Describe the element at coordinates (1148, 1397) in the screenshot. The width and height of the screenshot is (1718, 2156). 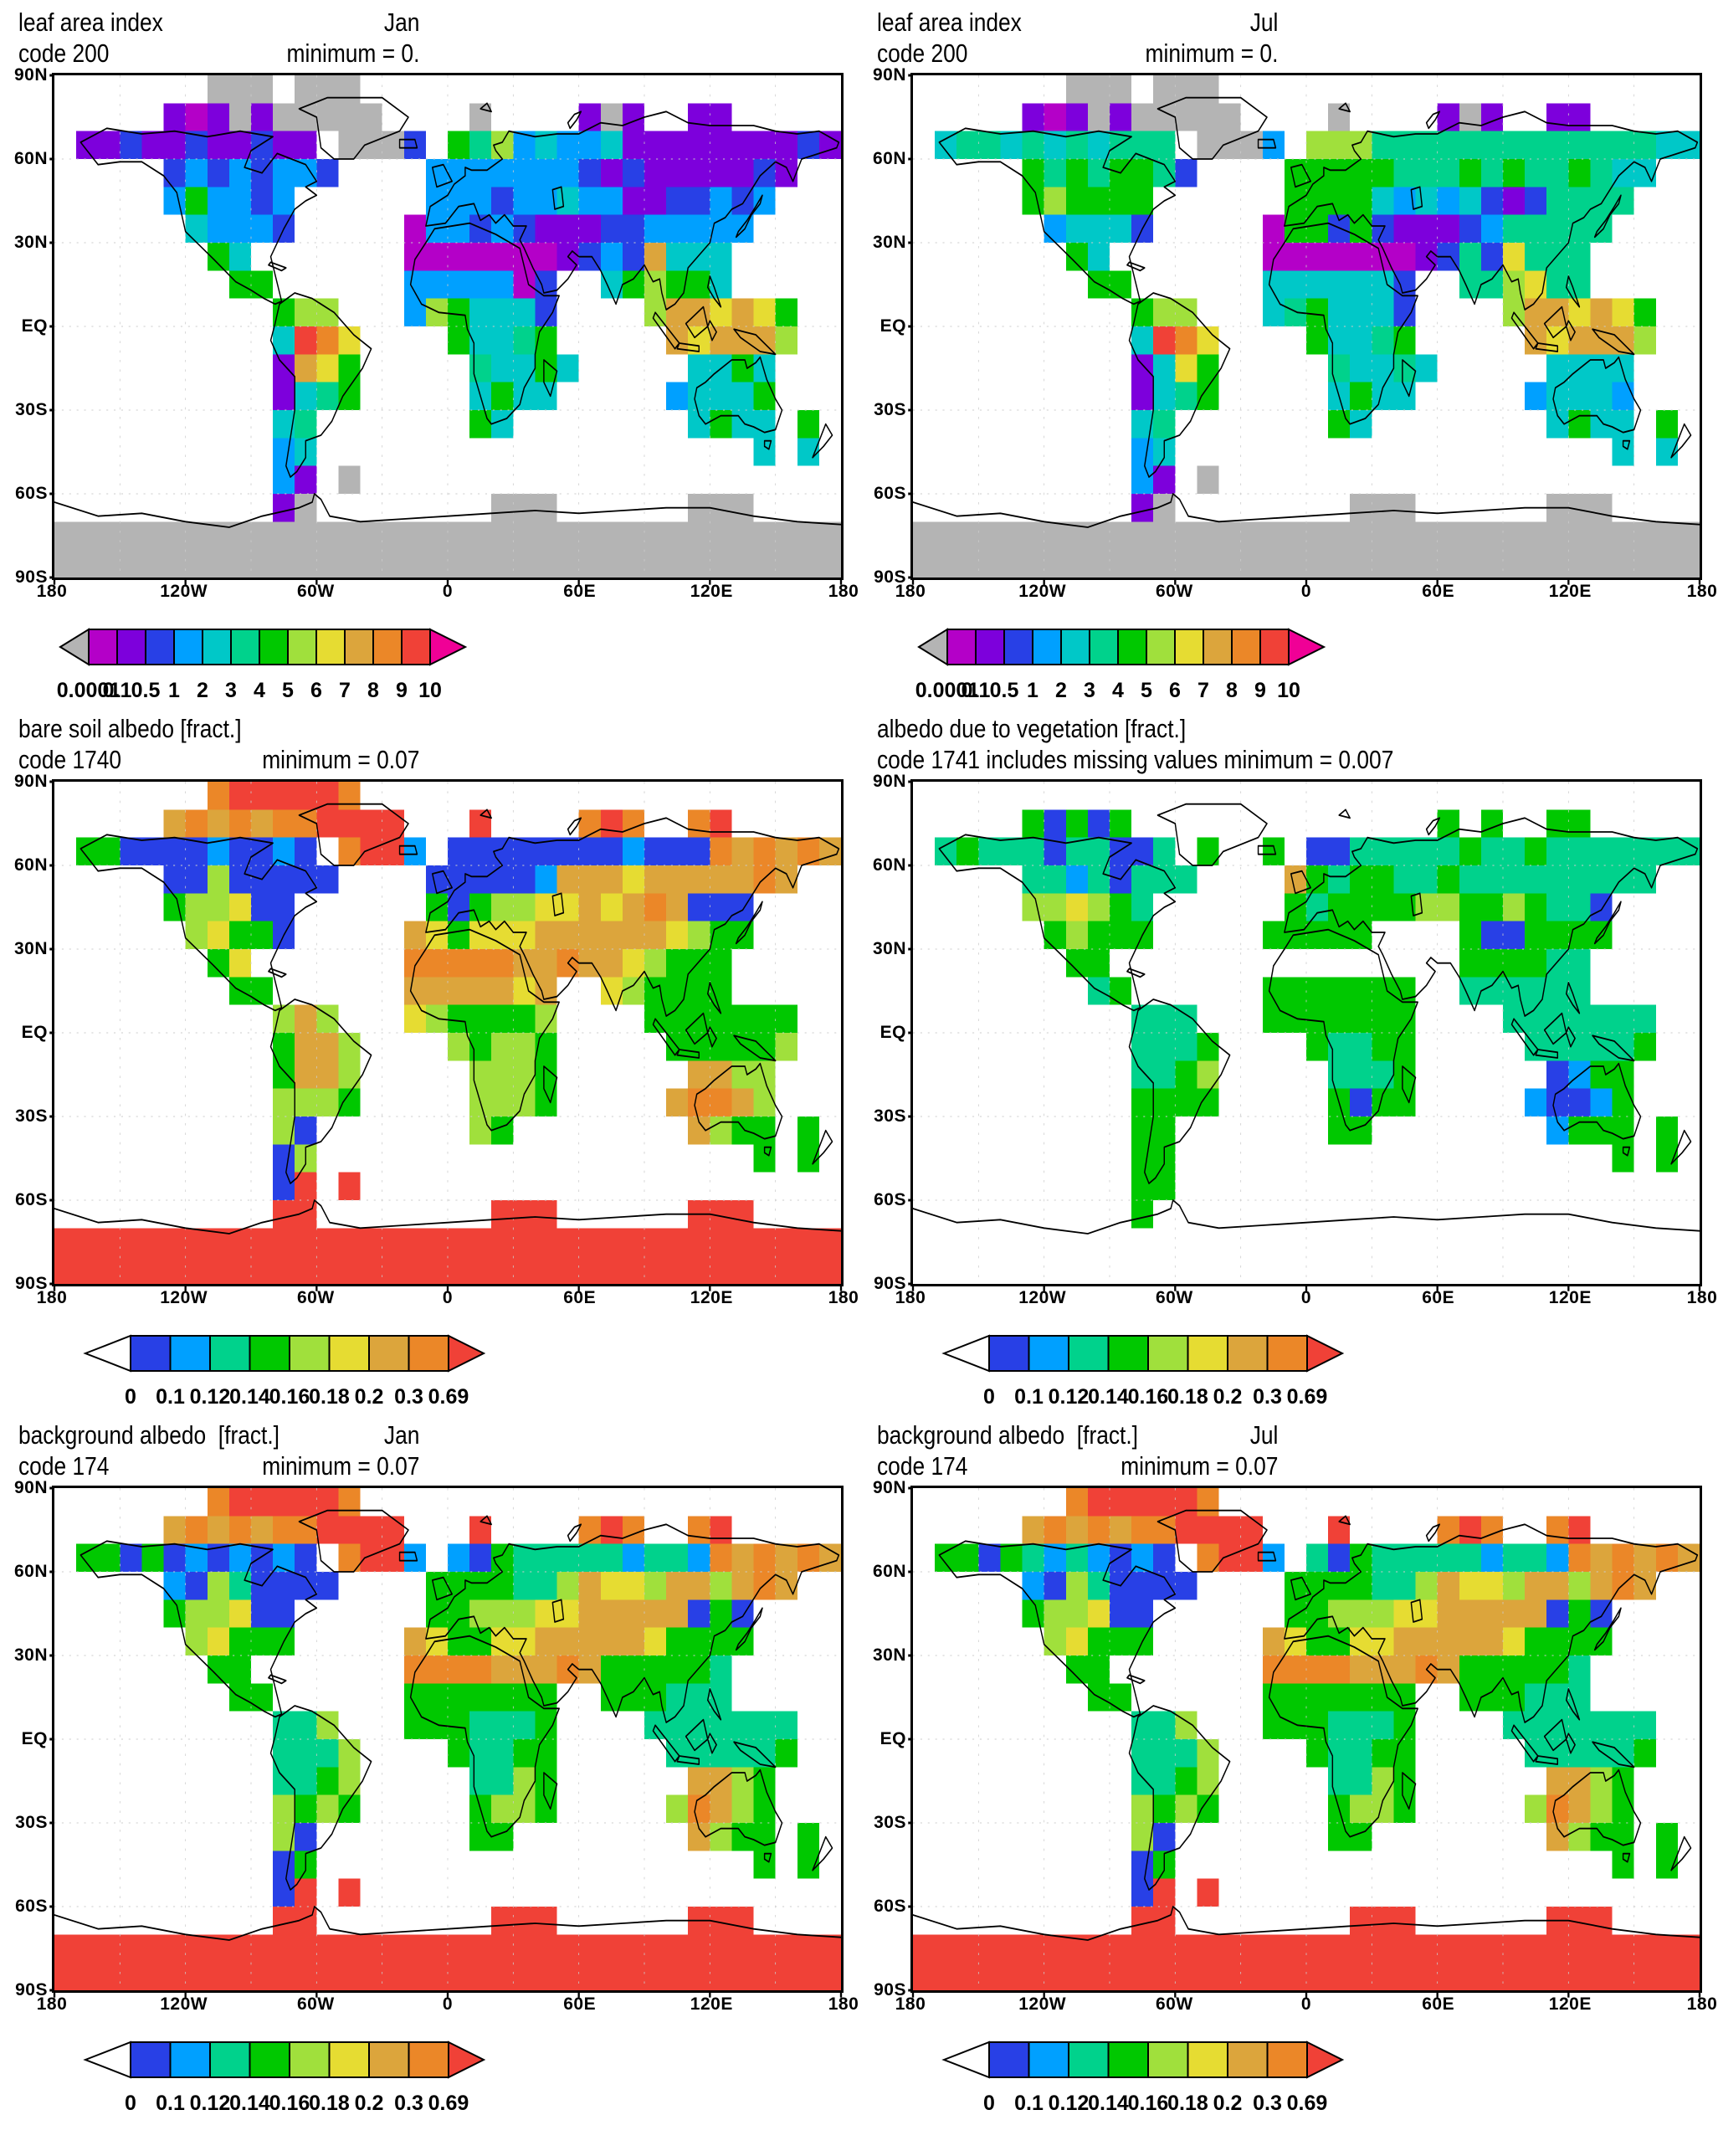
I see `svg-text: 0.16` at that location.